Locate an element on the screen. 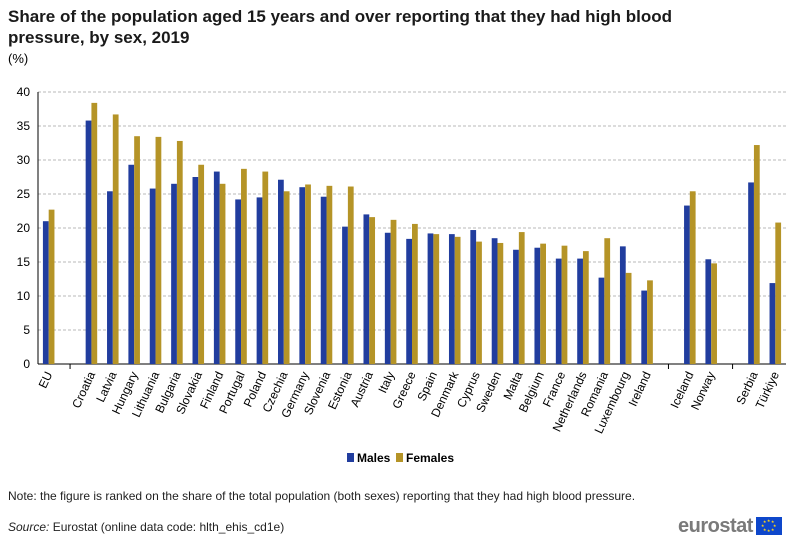  legend-label-males: Males is located at coordinates (374, 458).